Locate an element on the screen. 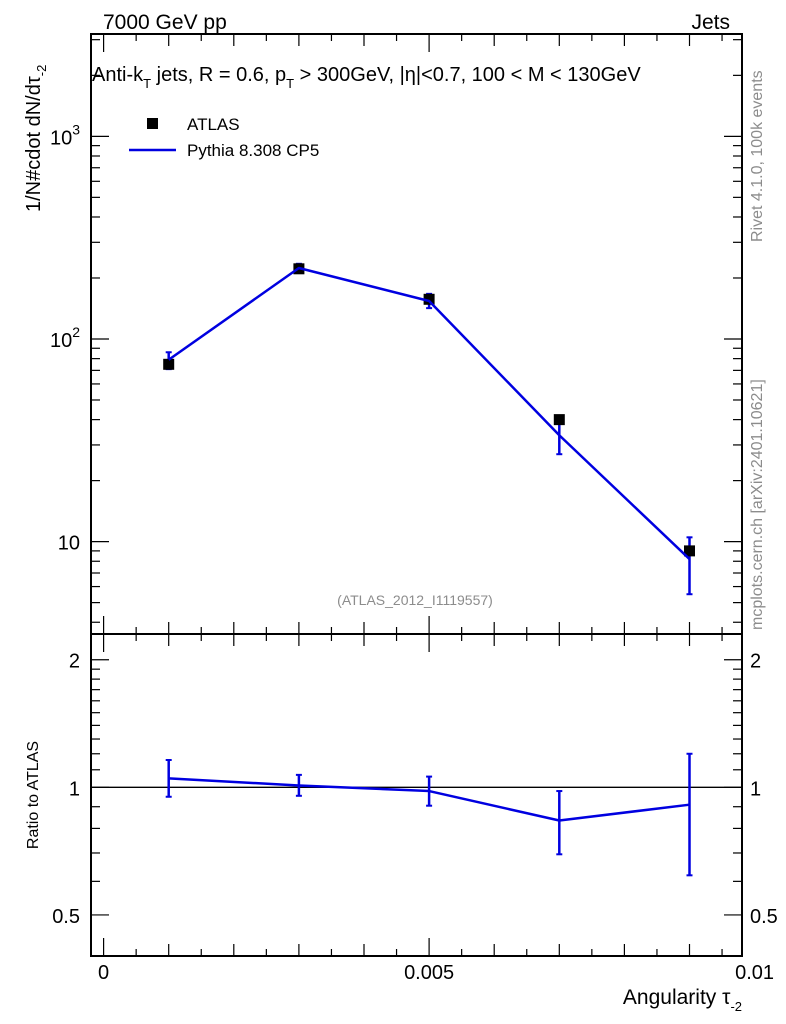 The height and width of the screenshot is (1024, 786). x-tick-label: 0.01 is located at coordinates (754, 973).